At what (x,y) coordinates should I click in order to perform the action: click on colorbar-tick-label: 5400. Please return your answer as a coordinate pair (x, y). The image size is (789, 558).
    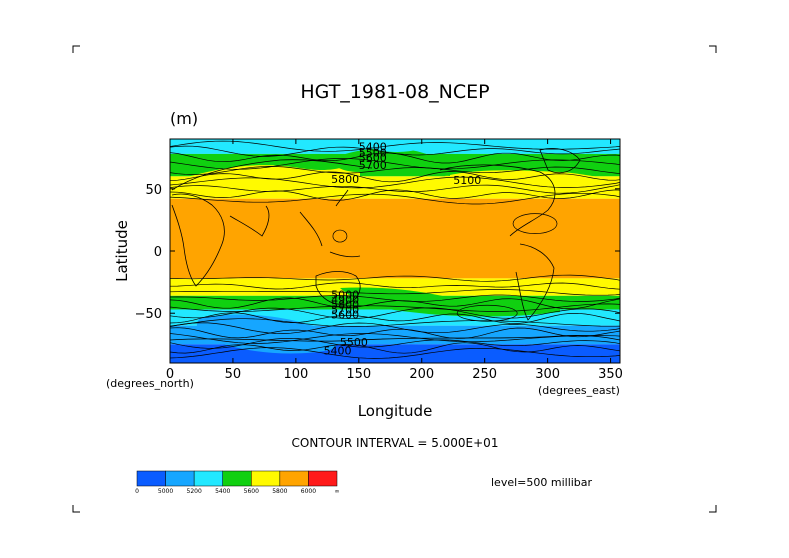
    Looking at the image, I should click on (222, 491).